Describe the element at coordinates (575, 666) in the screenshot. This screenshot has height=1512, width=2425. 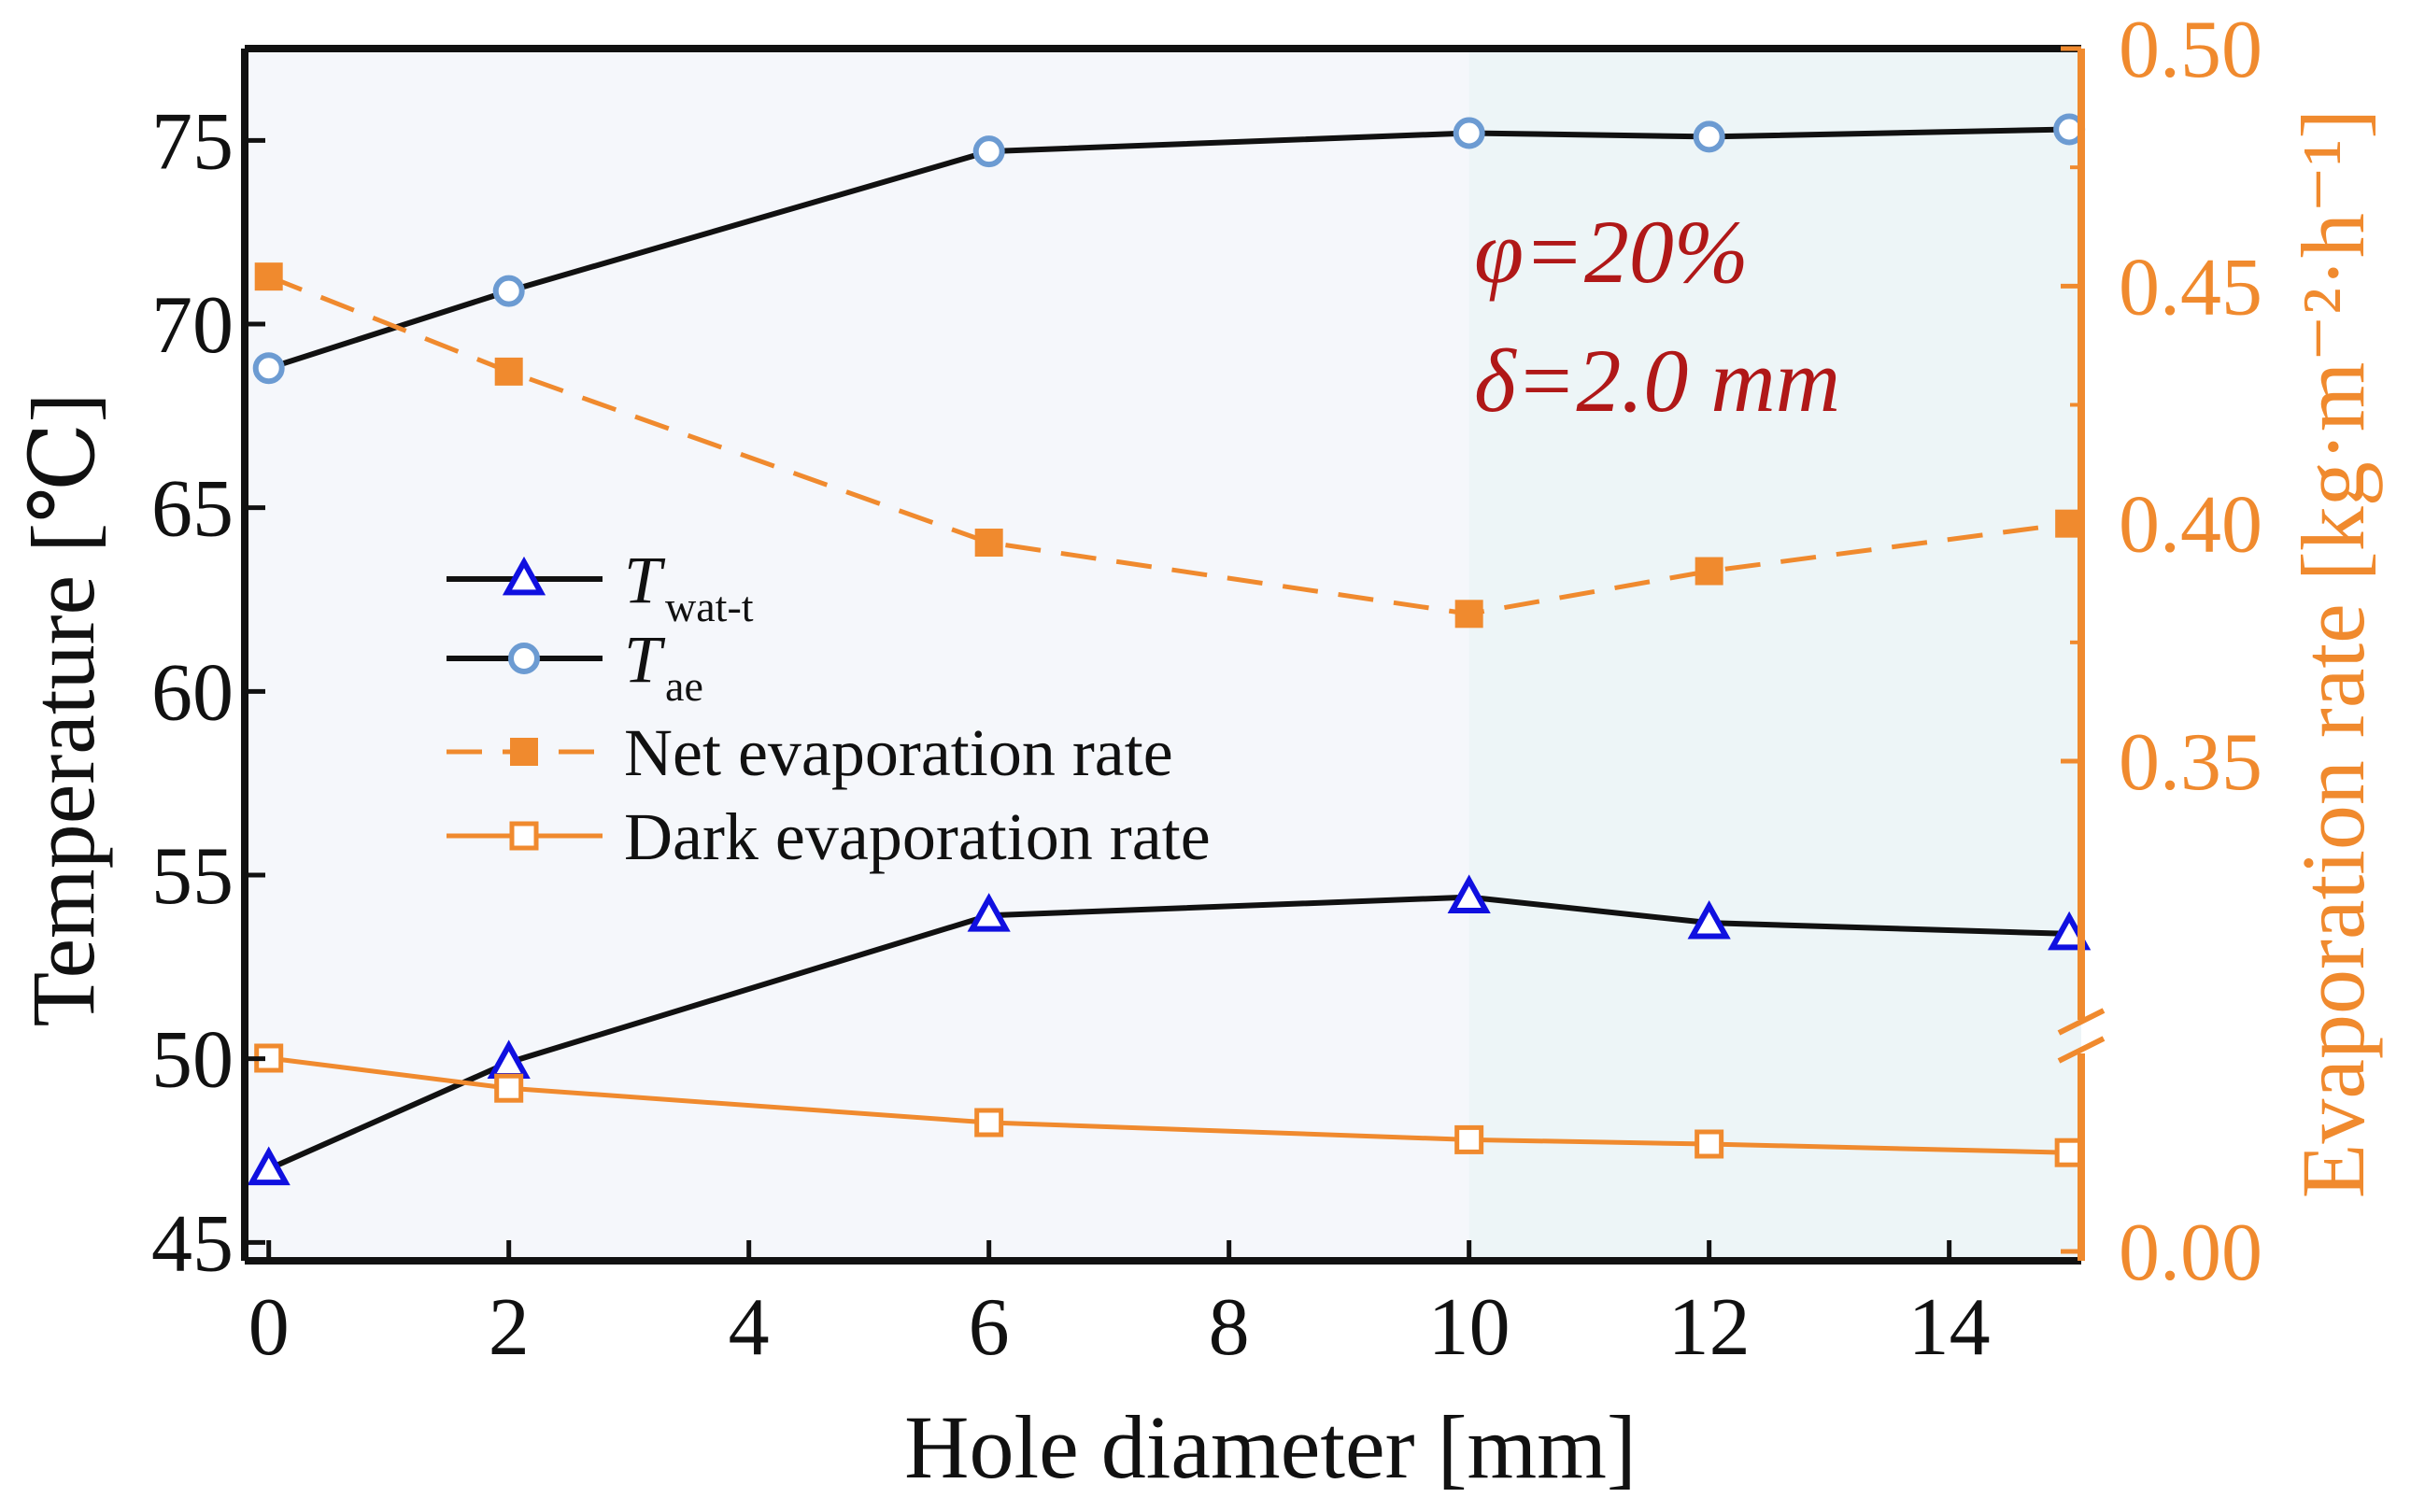
I see `legend-item-1: Tae` at that location.